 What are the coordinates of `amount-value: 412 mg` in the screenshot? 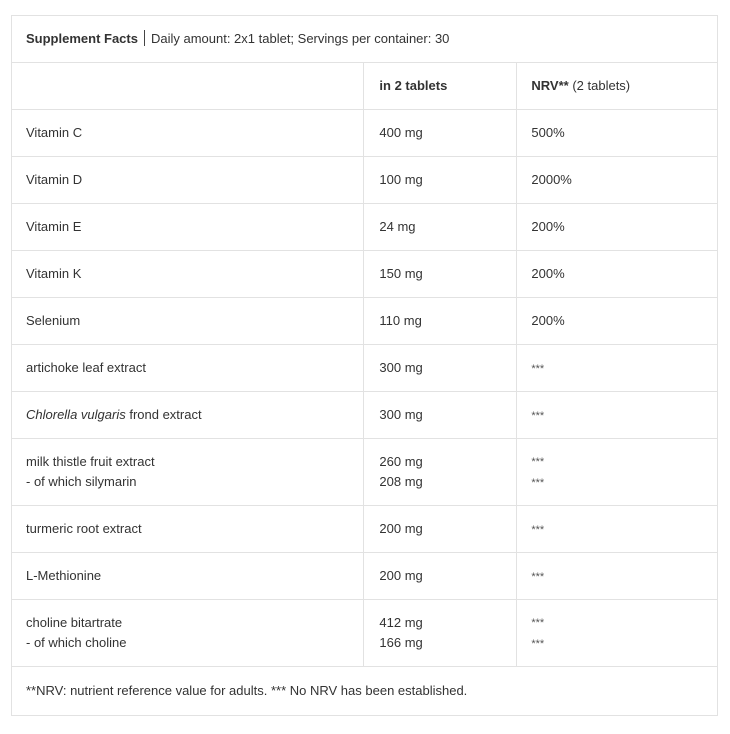 It's located at (401, 622).